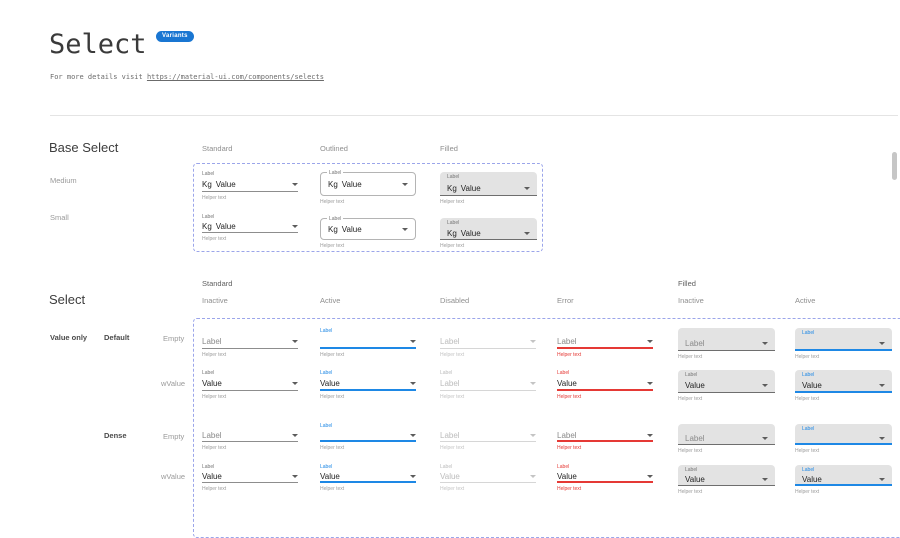  What do you see at coordinates (368, 232) in the screenshot?
I see `base-select-outlined-small: Label Kg Value Helper text` at bounding box center [368, 232].